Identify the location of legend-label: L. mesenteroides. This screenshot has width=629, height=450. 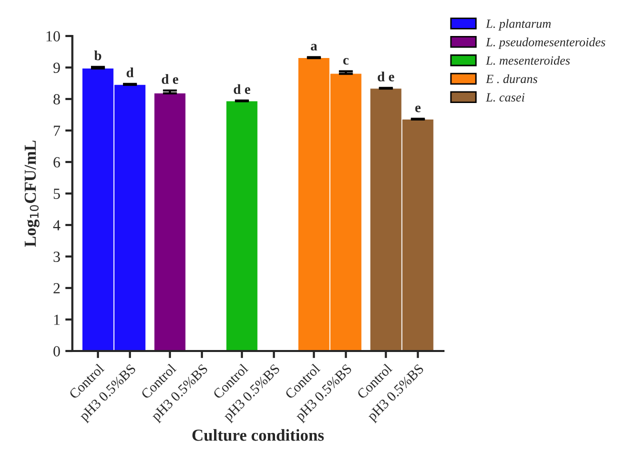
(528, 60).